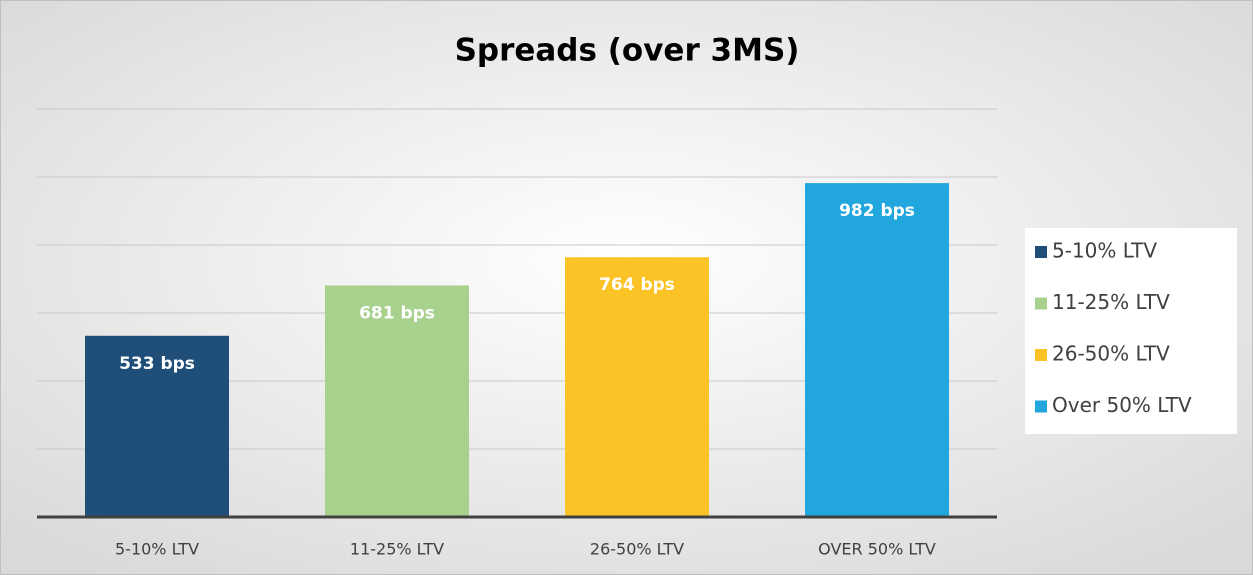 This screenshot has height=575, width=1253. I want to click on chart-title: Spreads (over 3MS), so click(627, 51).